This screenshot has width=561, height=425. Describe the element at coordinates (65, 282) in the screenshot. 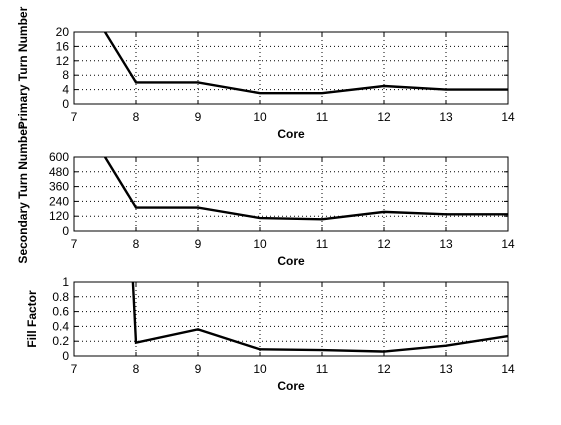

I see `y-tick-label: 1` at that location.